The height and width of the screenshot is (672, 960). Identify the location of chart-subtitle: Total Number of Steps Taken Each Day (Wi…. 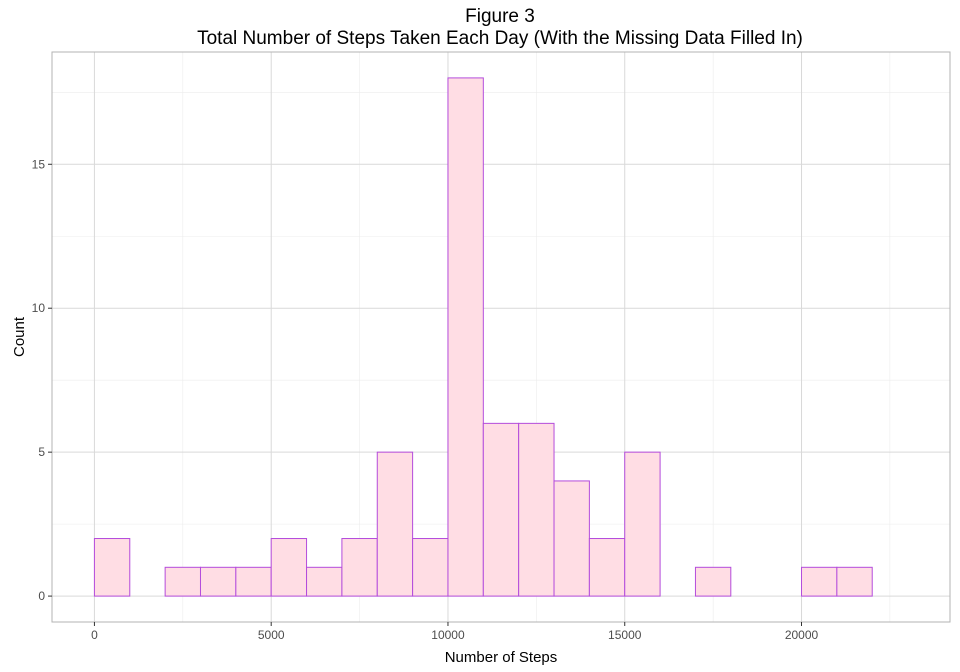
(500, 38).